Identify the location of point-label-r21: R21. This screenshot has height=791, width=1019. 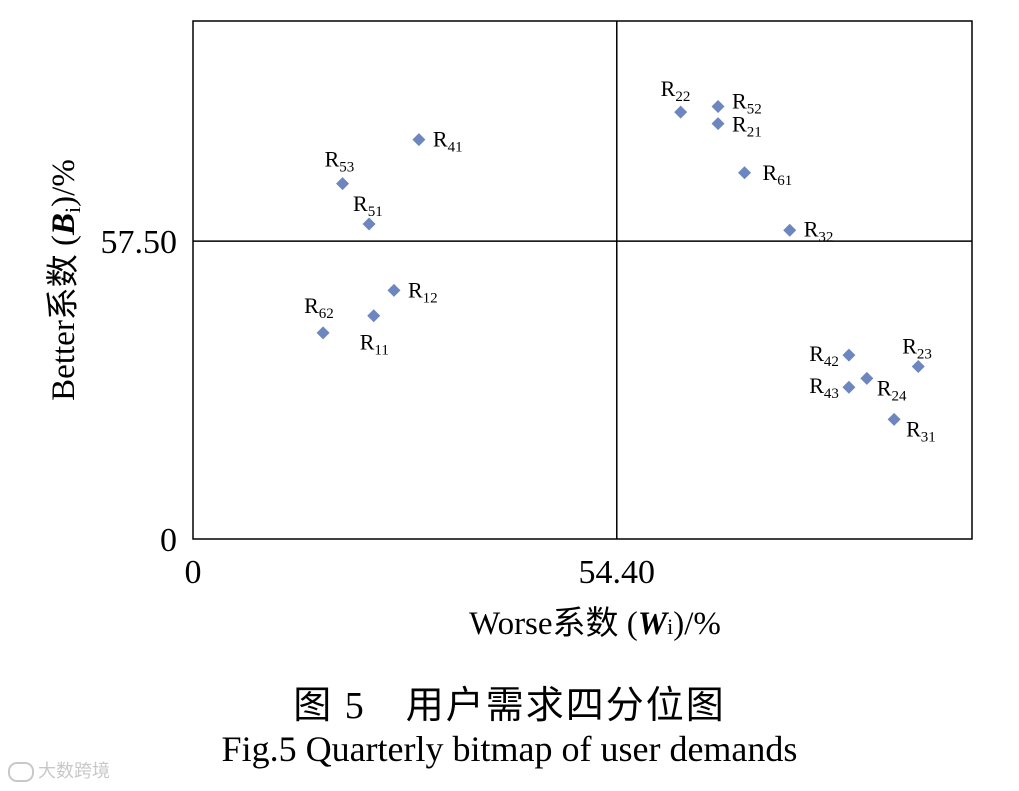
(747, 126).